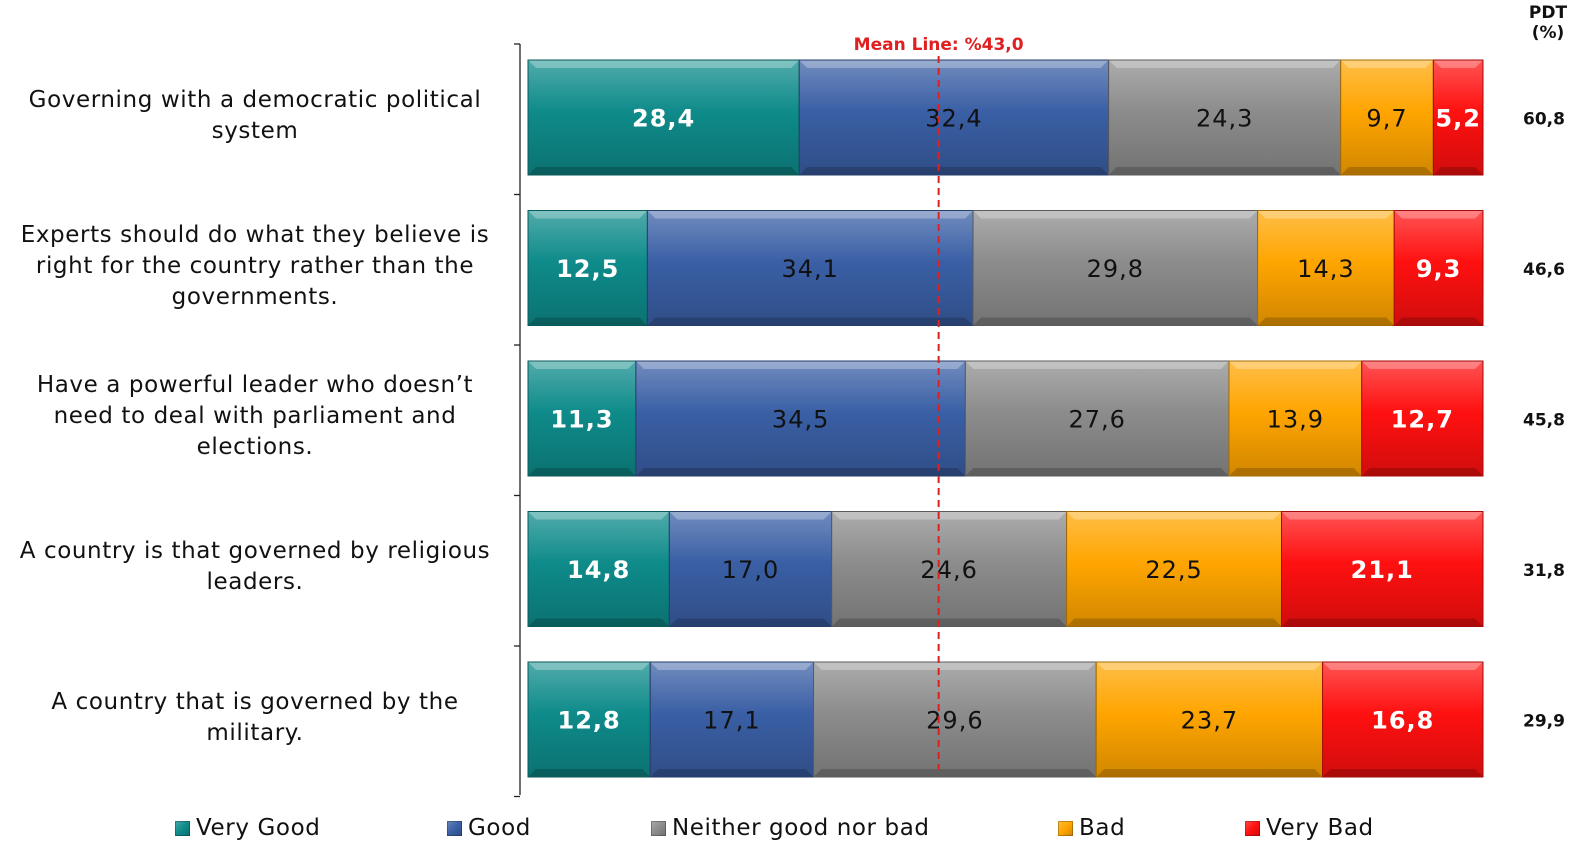 The width and height of the screenshot is (1582, 854). I want to click on legend-item: Neither good nor bad, so click(790, 828).